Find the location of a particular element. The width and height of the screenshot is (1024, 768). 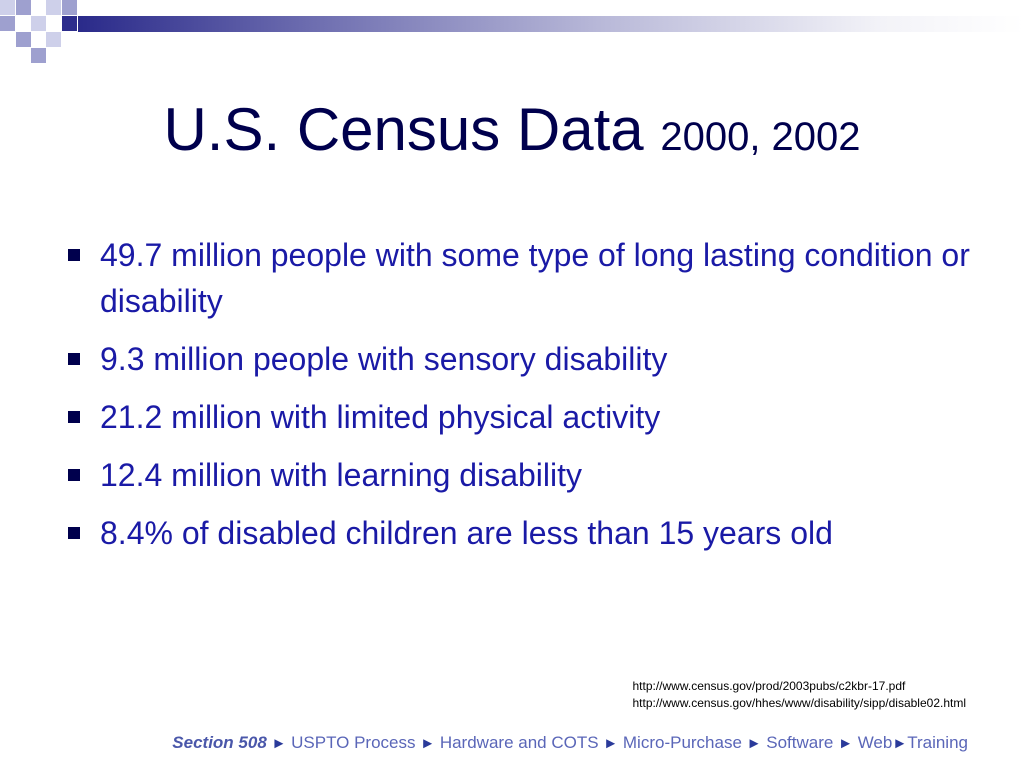

title-main: U.S. Census Data is located at coordinates (412, 129).